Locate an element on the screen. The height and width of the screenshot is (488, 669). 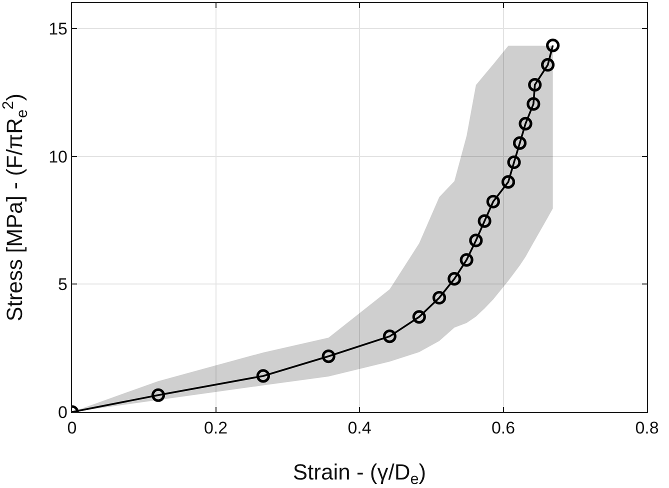
x-tick-label: 0.2 is located at coordinates (216, 428).